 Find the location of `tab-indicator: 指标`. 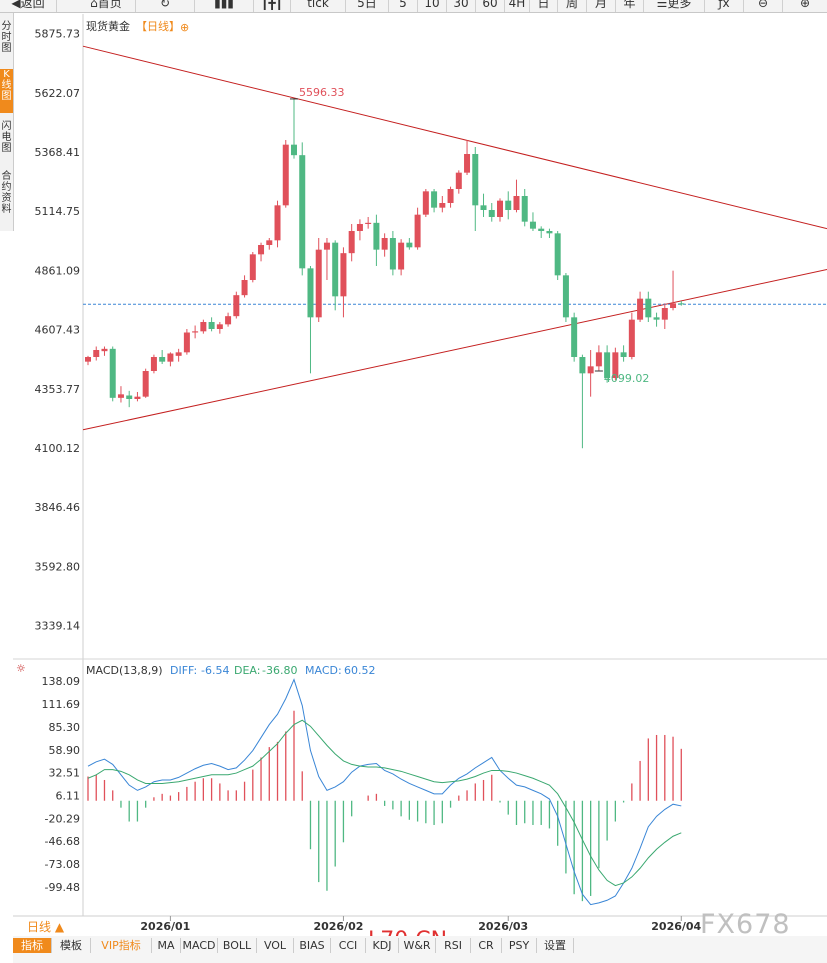

tab-indicator: 指标 is located at coordinates (32, 945).